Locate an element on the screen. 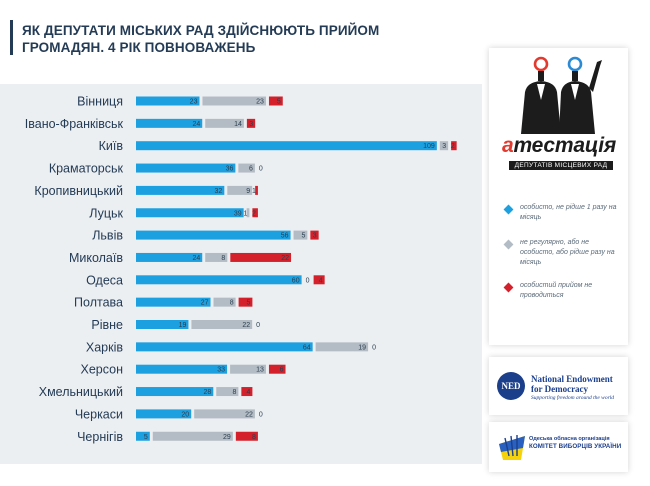 The width and height of the screenshot is (650, 486). data-label: 32 is located at coordinates (219, 191).